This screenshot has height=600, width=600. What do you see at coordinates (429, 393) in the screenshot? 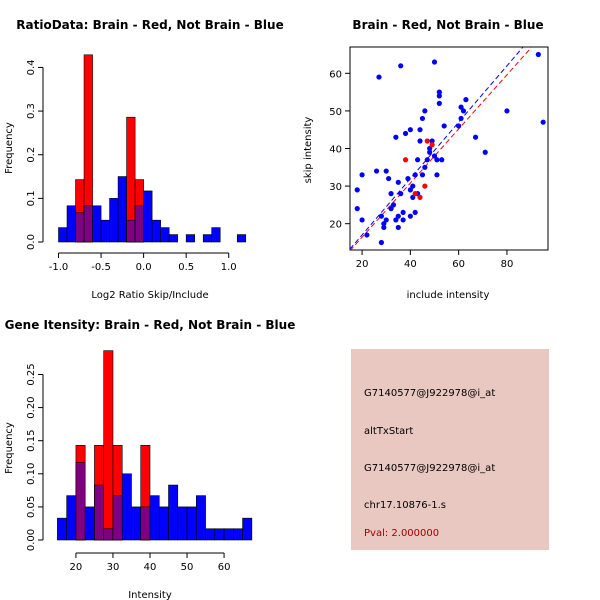
I see `info-probe-id: G7140577@J922978@i_at` at bounding box center [429, 393].